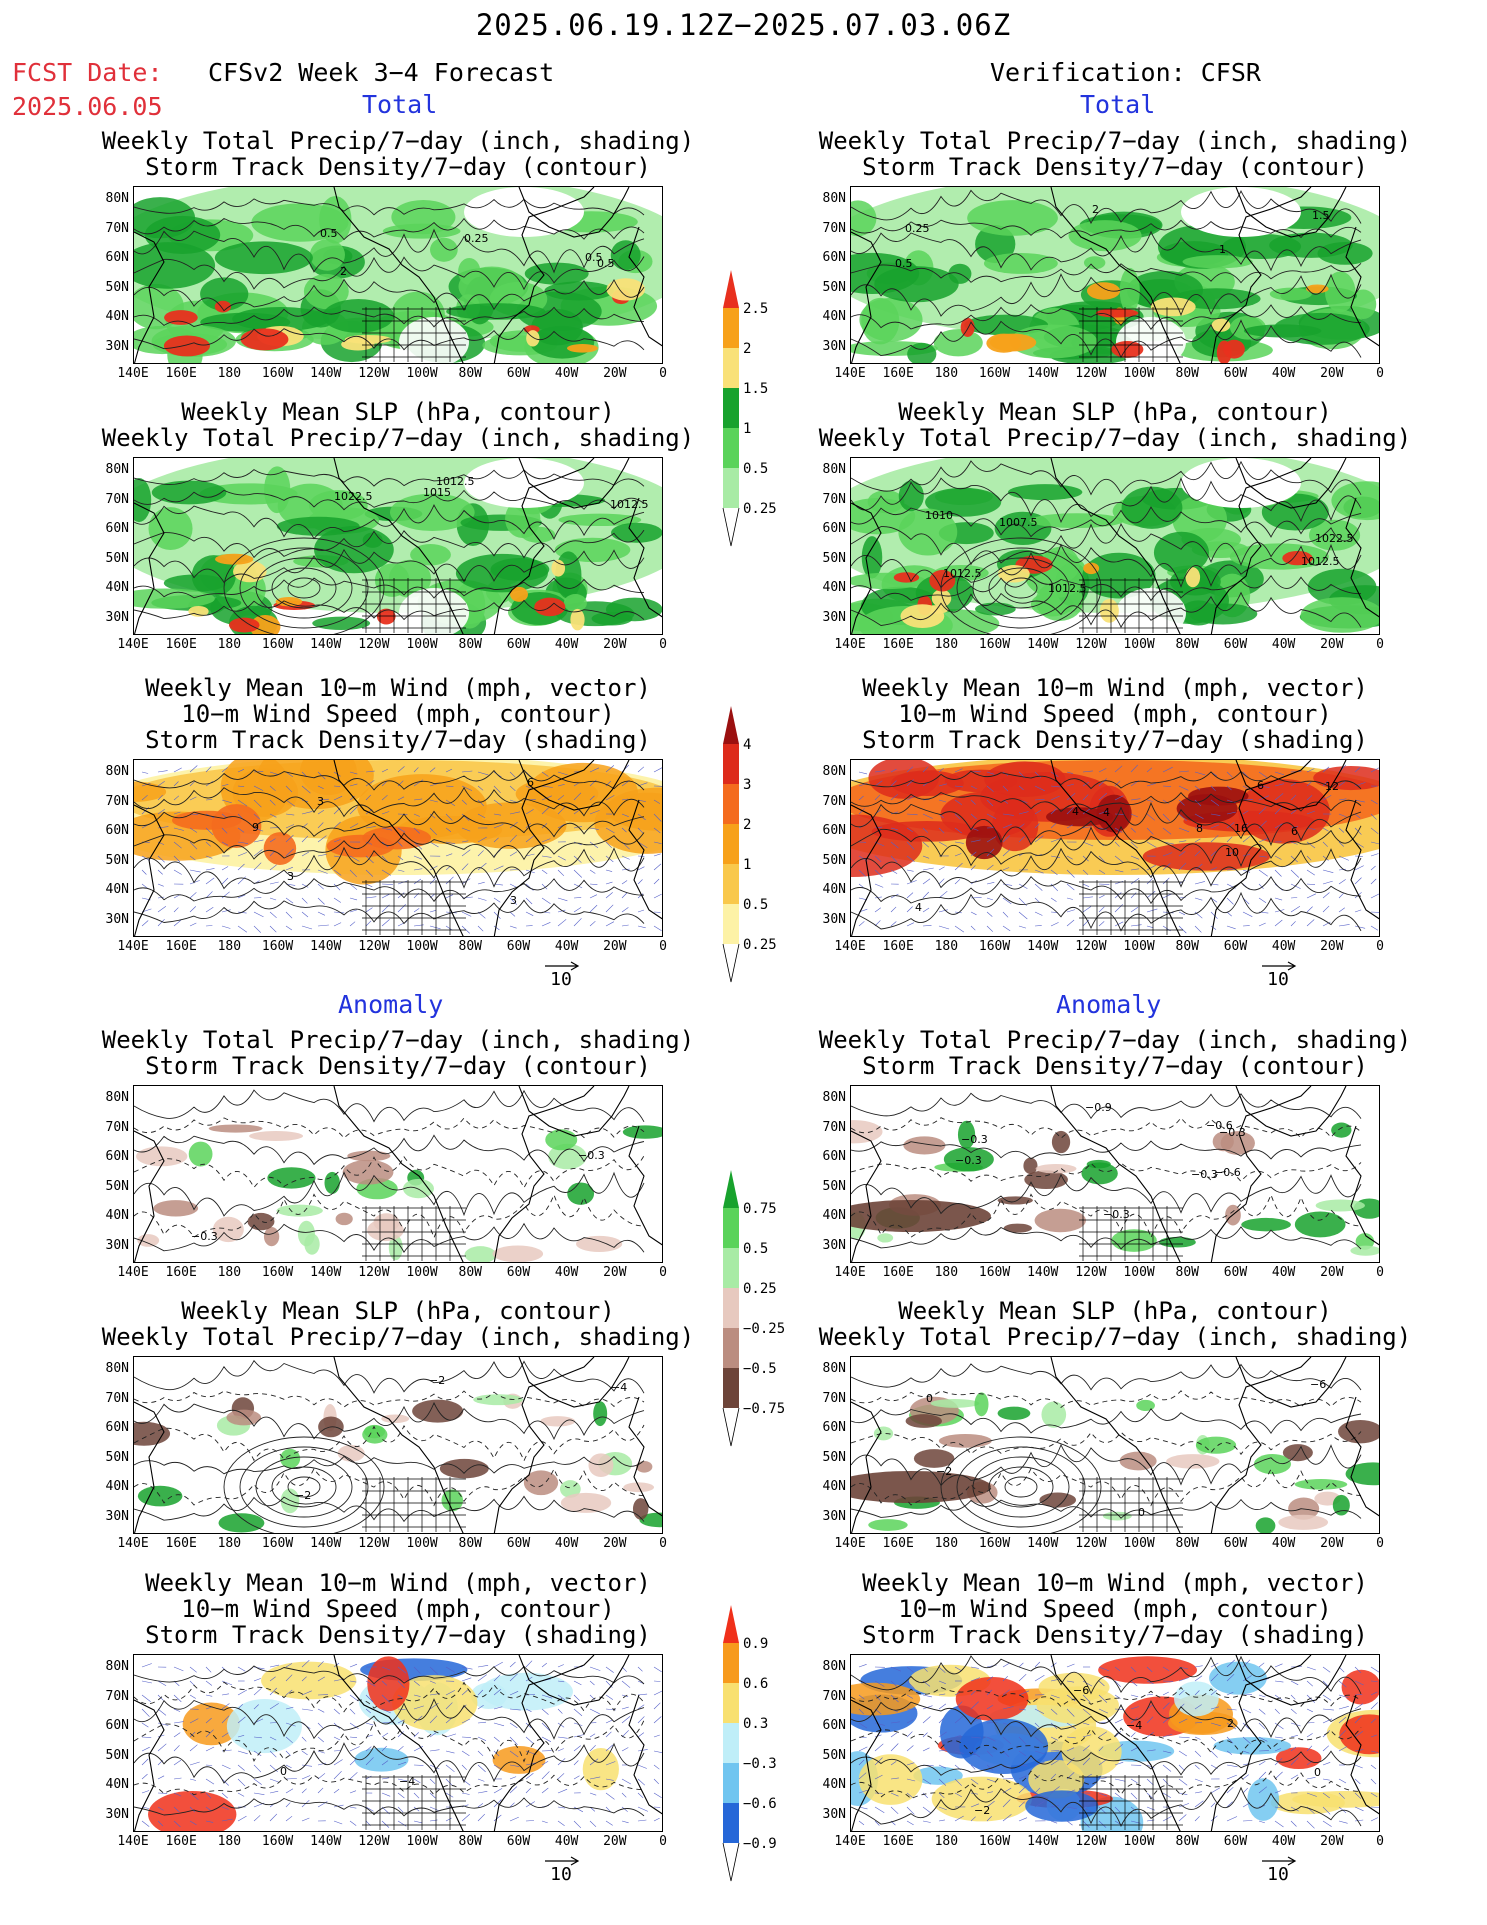  What do you see at coordinates (850, 1543) in the screenshot?
I see `lon-label: 140E` at bounding box center [850, 1543].